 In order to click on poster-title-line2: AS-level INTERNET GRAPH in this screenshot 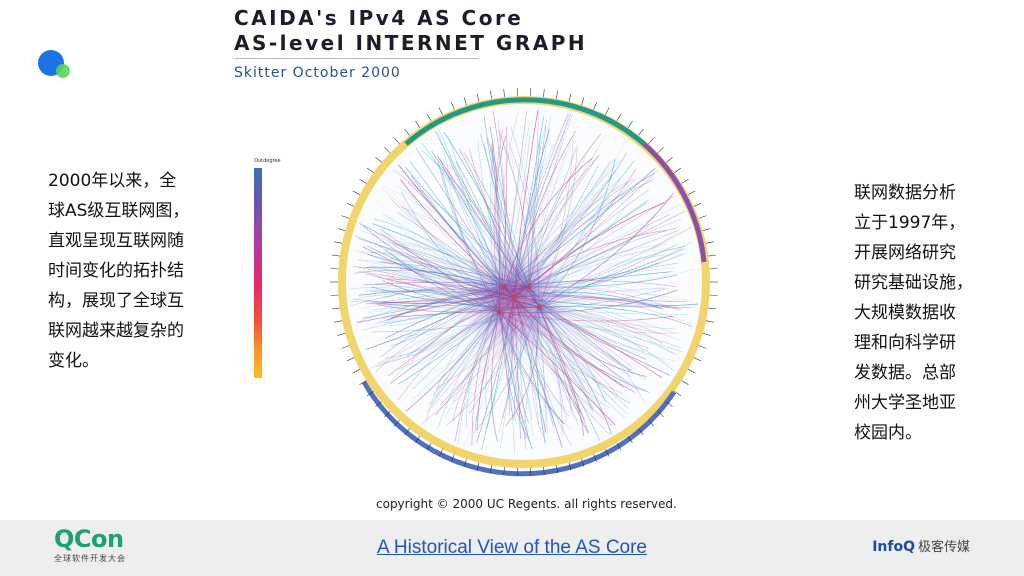, I will do `click(411, 43)`.